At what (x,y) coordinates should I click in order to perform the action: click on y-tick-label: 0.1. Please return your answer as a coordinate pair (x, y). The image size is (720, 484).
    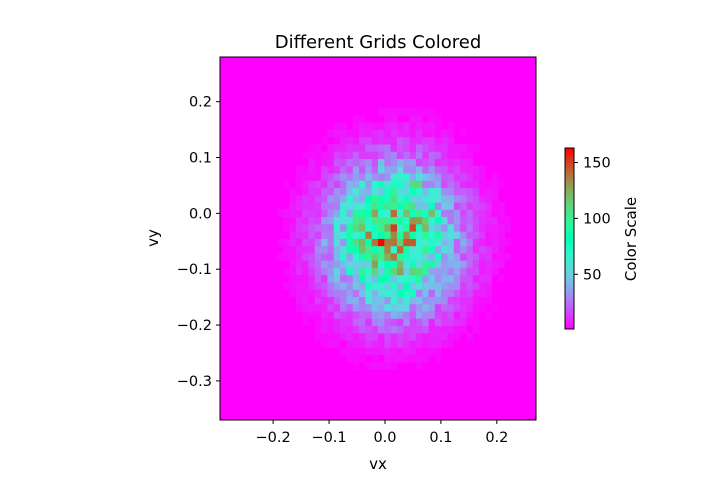
    Looking at the image, I should click on (200, 159).